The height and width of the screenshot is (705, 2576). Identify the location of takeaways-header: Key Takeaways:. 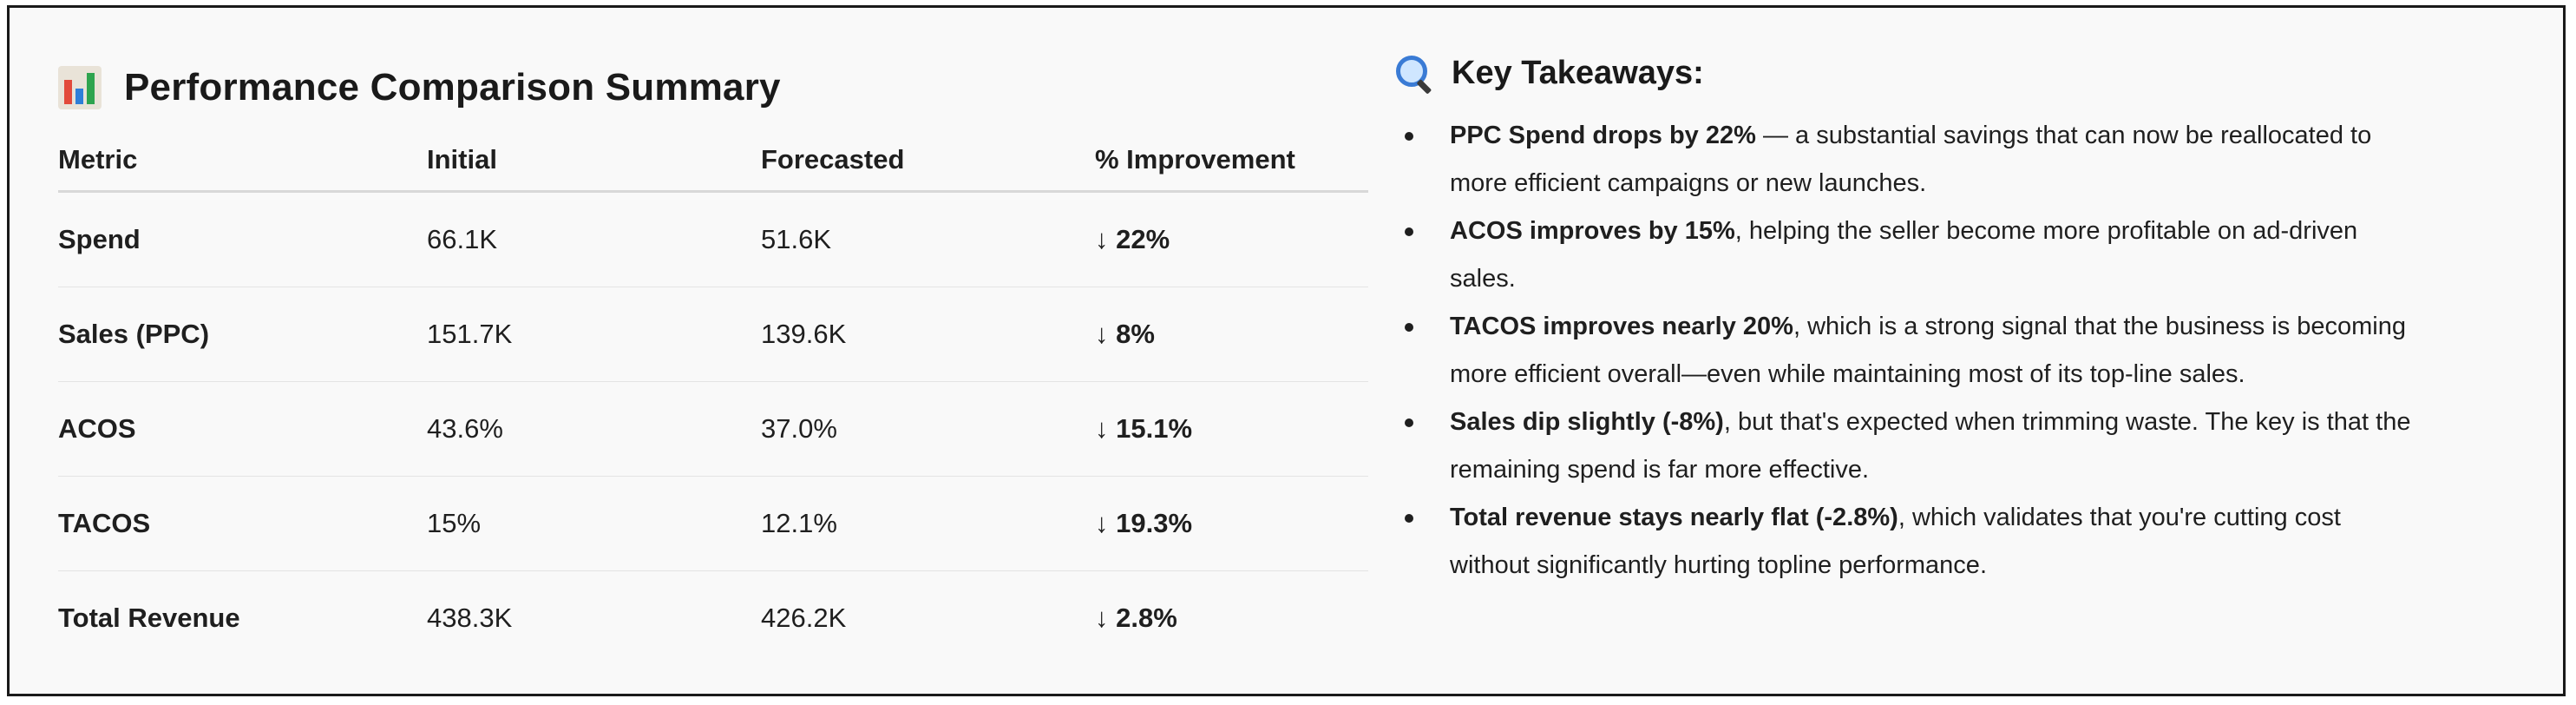
(1958, 73).